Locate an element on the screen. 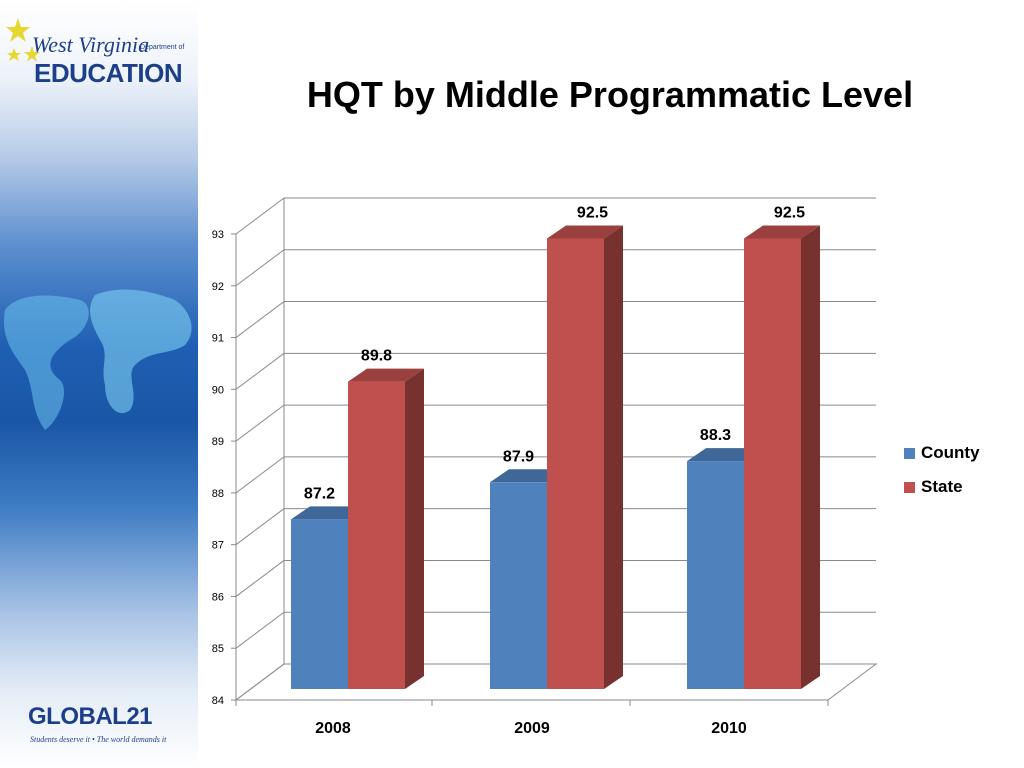 This screenshot has width=1024, height=768. legend-item-state: State is located at coordinates (942, 487).